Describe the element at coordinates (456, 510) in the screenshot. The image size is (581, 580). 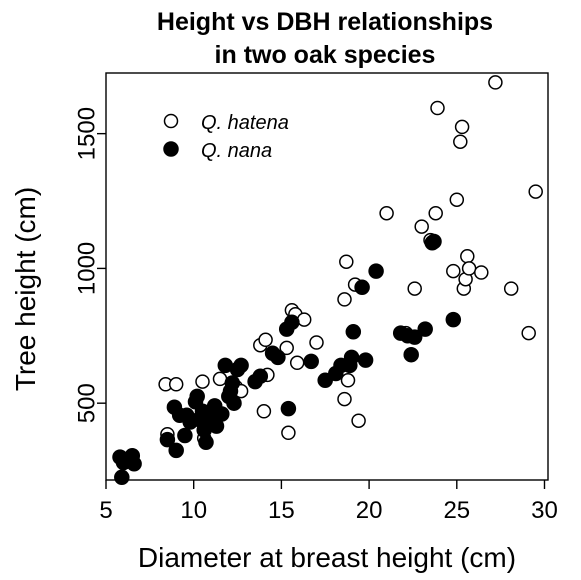
I see `x-tick-label: 25` at that location.